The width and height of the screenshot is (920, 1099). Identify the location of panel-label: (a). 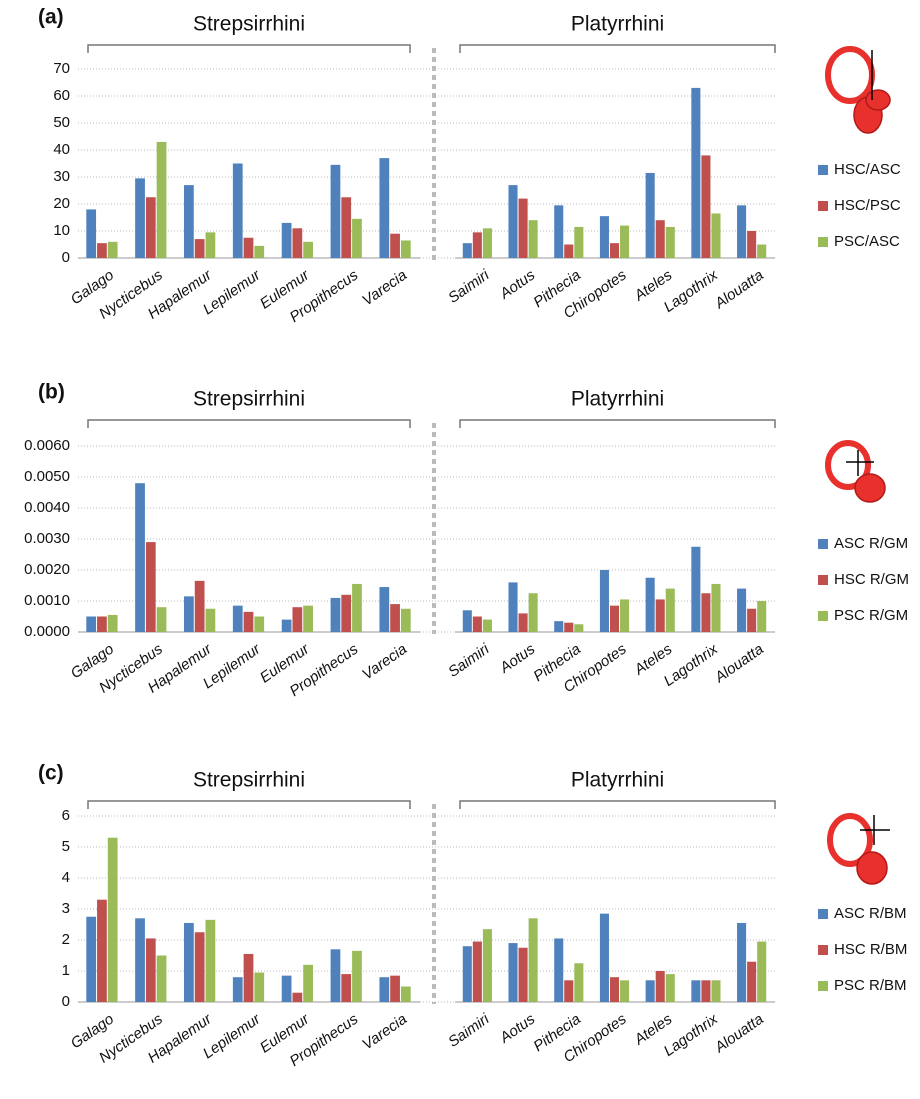
(51, 17).